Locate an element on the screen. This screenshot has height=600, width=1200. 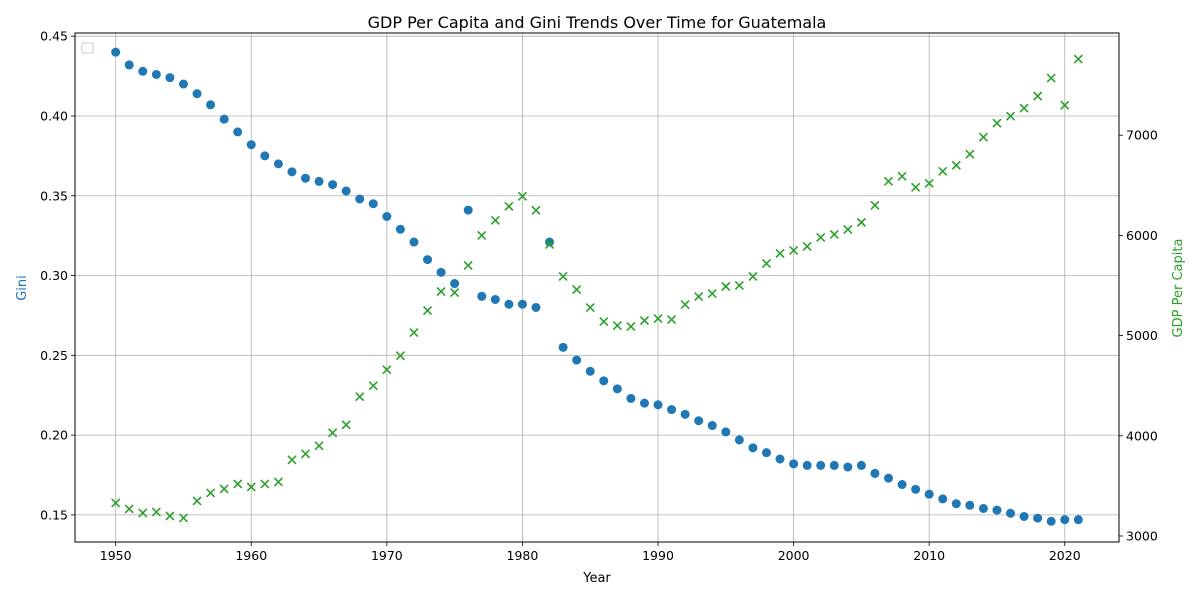
y-left-tick-label: 0.35 is located at coordinates (54, 195).